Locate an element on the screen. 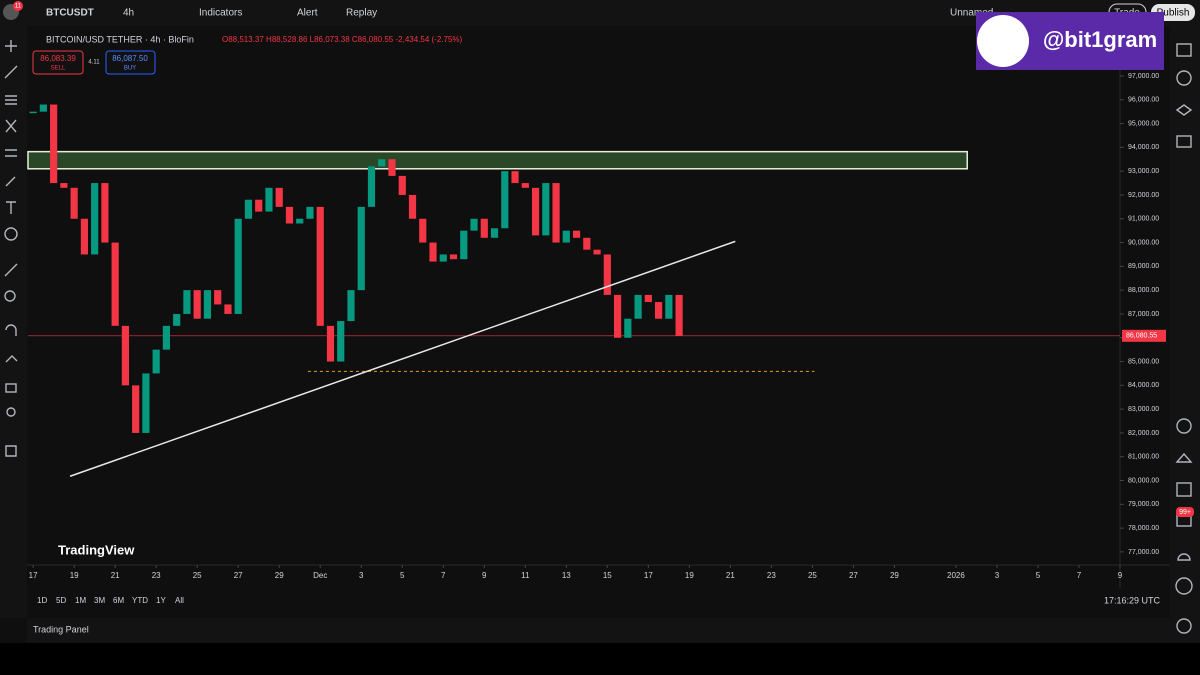 The width and height of the screenshot is (1200, 675). buy-label: BUY is located at coordinates (130, 69).